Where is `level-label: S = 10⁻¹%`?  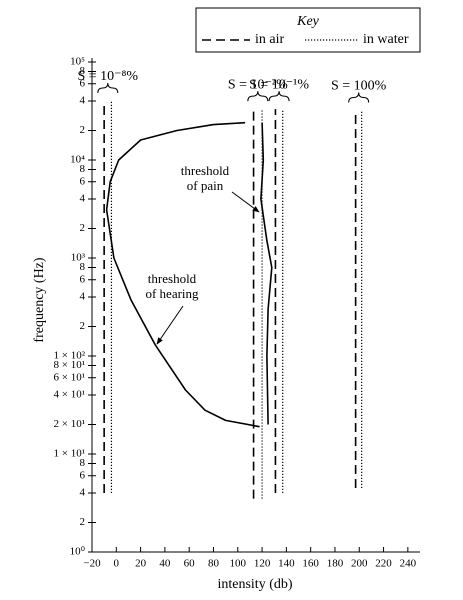 level-label: S = 10⁻¹% is located at coordinates (279, 84).